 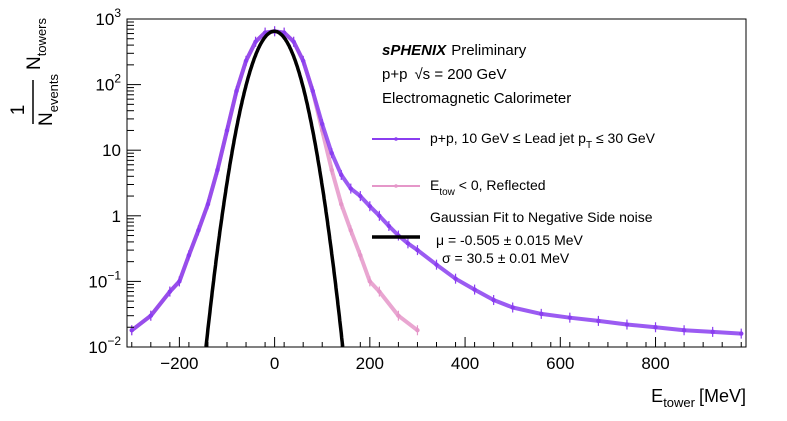 What do you see at coordinates (541, 217) in the screenshot?
I see `legend-label-fit: Gaussian Fit to Negative Side noise` at bounding box center [541, 217].